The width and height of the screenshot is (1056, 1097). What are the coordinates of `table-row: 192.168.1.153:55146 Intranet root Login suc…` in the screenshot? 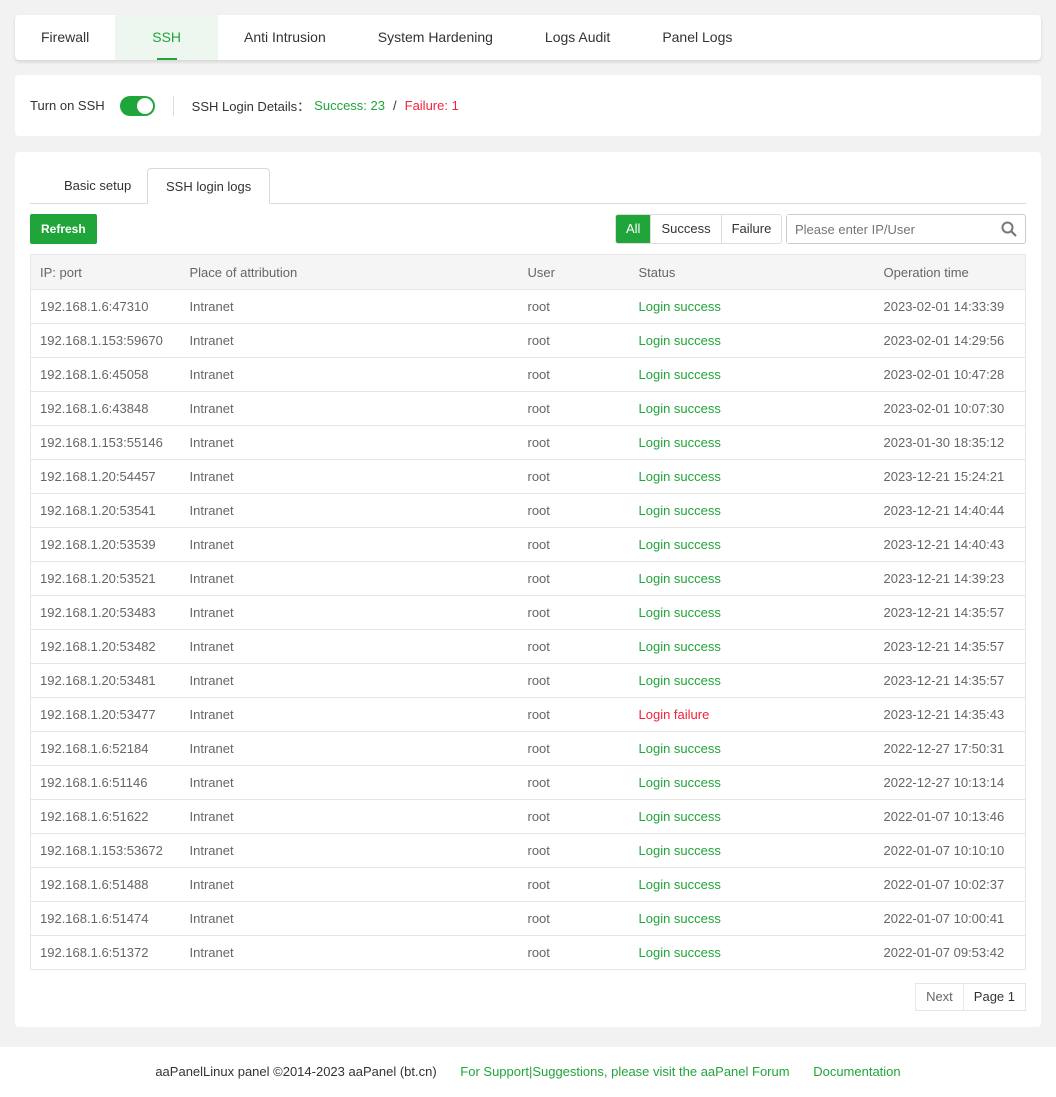 It's located at (528, 442).